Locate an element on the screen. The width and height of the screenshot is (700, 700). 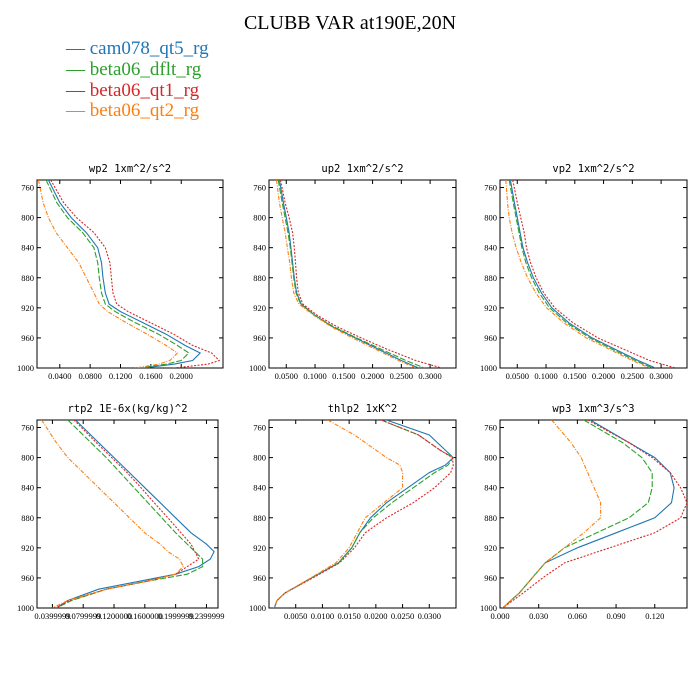
x-tick-label: 0.1200 is located at coordinates (120, 376).